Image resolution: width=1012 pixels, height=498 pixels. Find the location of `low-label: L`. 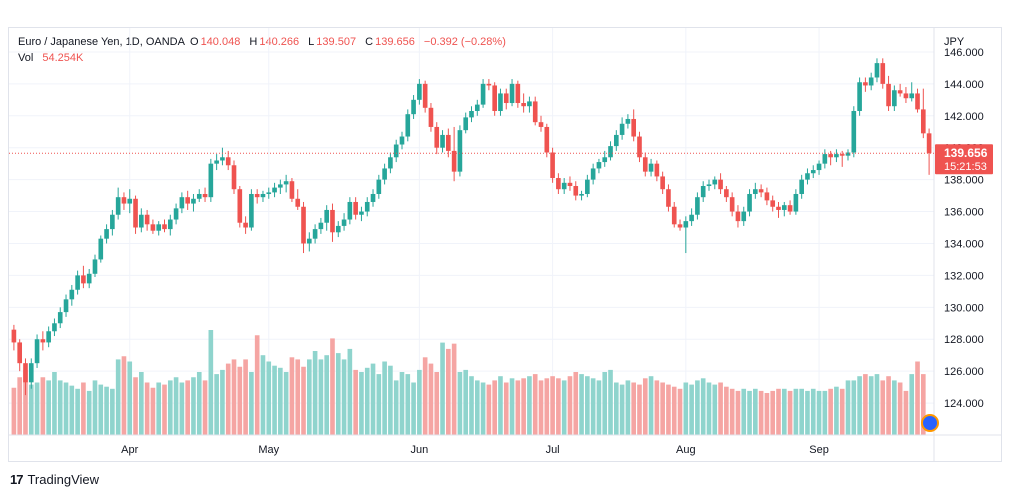

low-label: L is located at coordinates (311, 42).